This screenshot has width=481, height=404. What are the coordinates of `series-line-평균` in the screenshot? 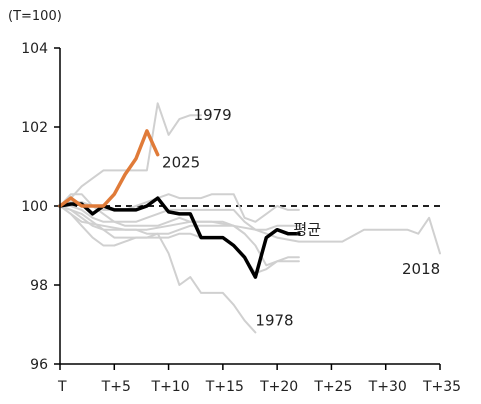 It's located at (179, 237).